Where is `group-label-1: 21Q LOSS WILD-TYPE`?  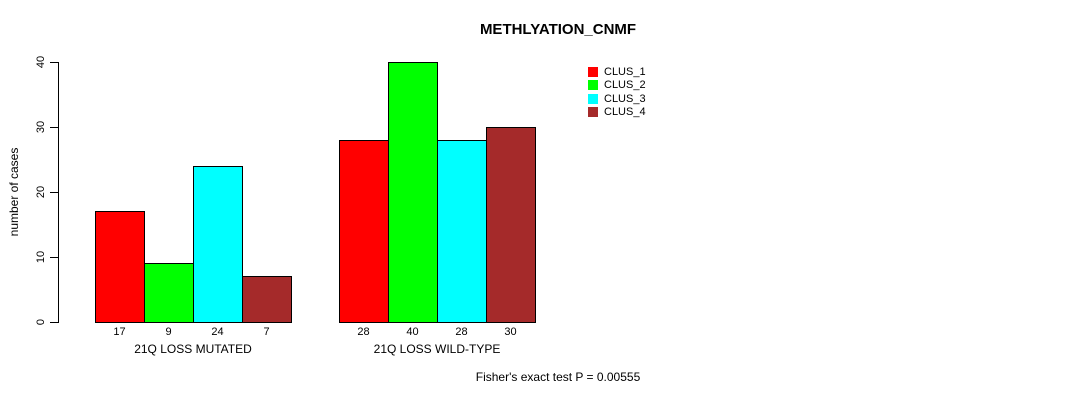
group-label-1: 21Q LOSS WILD-TYPE is located at coordinates (437, 349).